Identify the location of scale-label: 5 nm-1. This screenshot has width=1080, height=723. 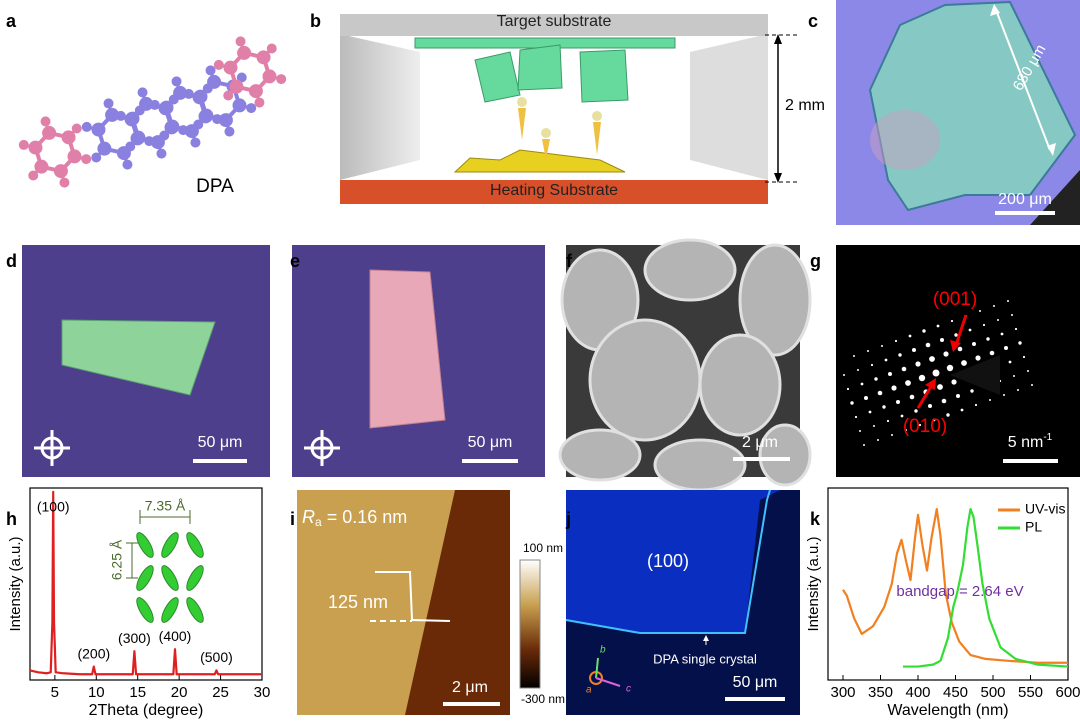
(1030, 442).